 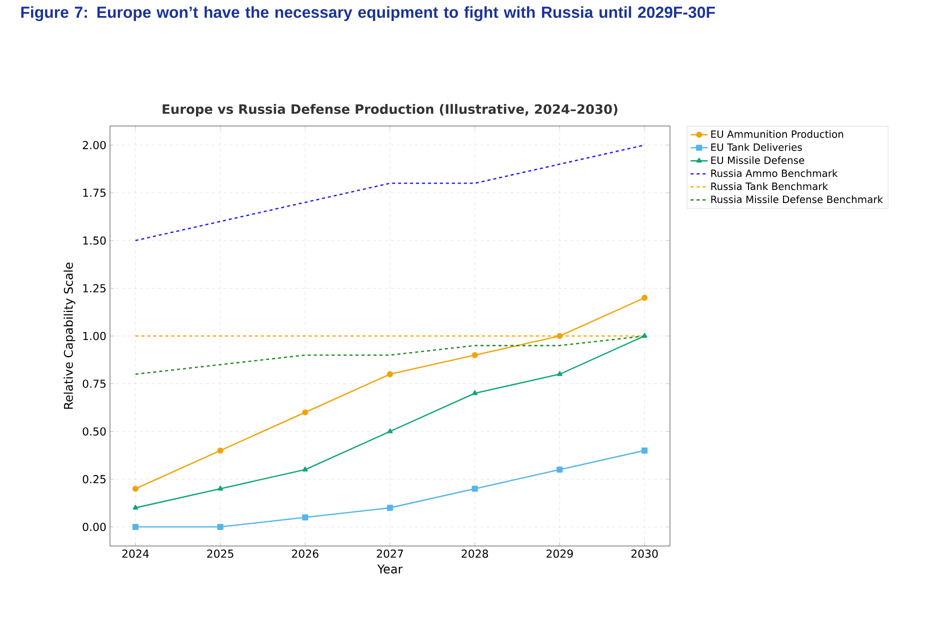 What do you see at coordinates (756, 147) in the screenshot?
I see `legend-label: EU Tank Deliveries` at bounding box center [756, 147].